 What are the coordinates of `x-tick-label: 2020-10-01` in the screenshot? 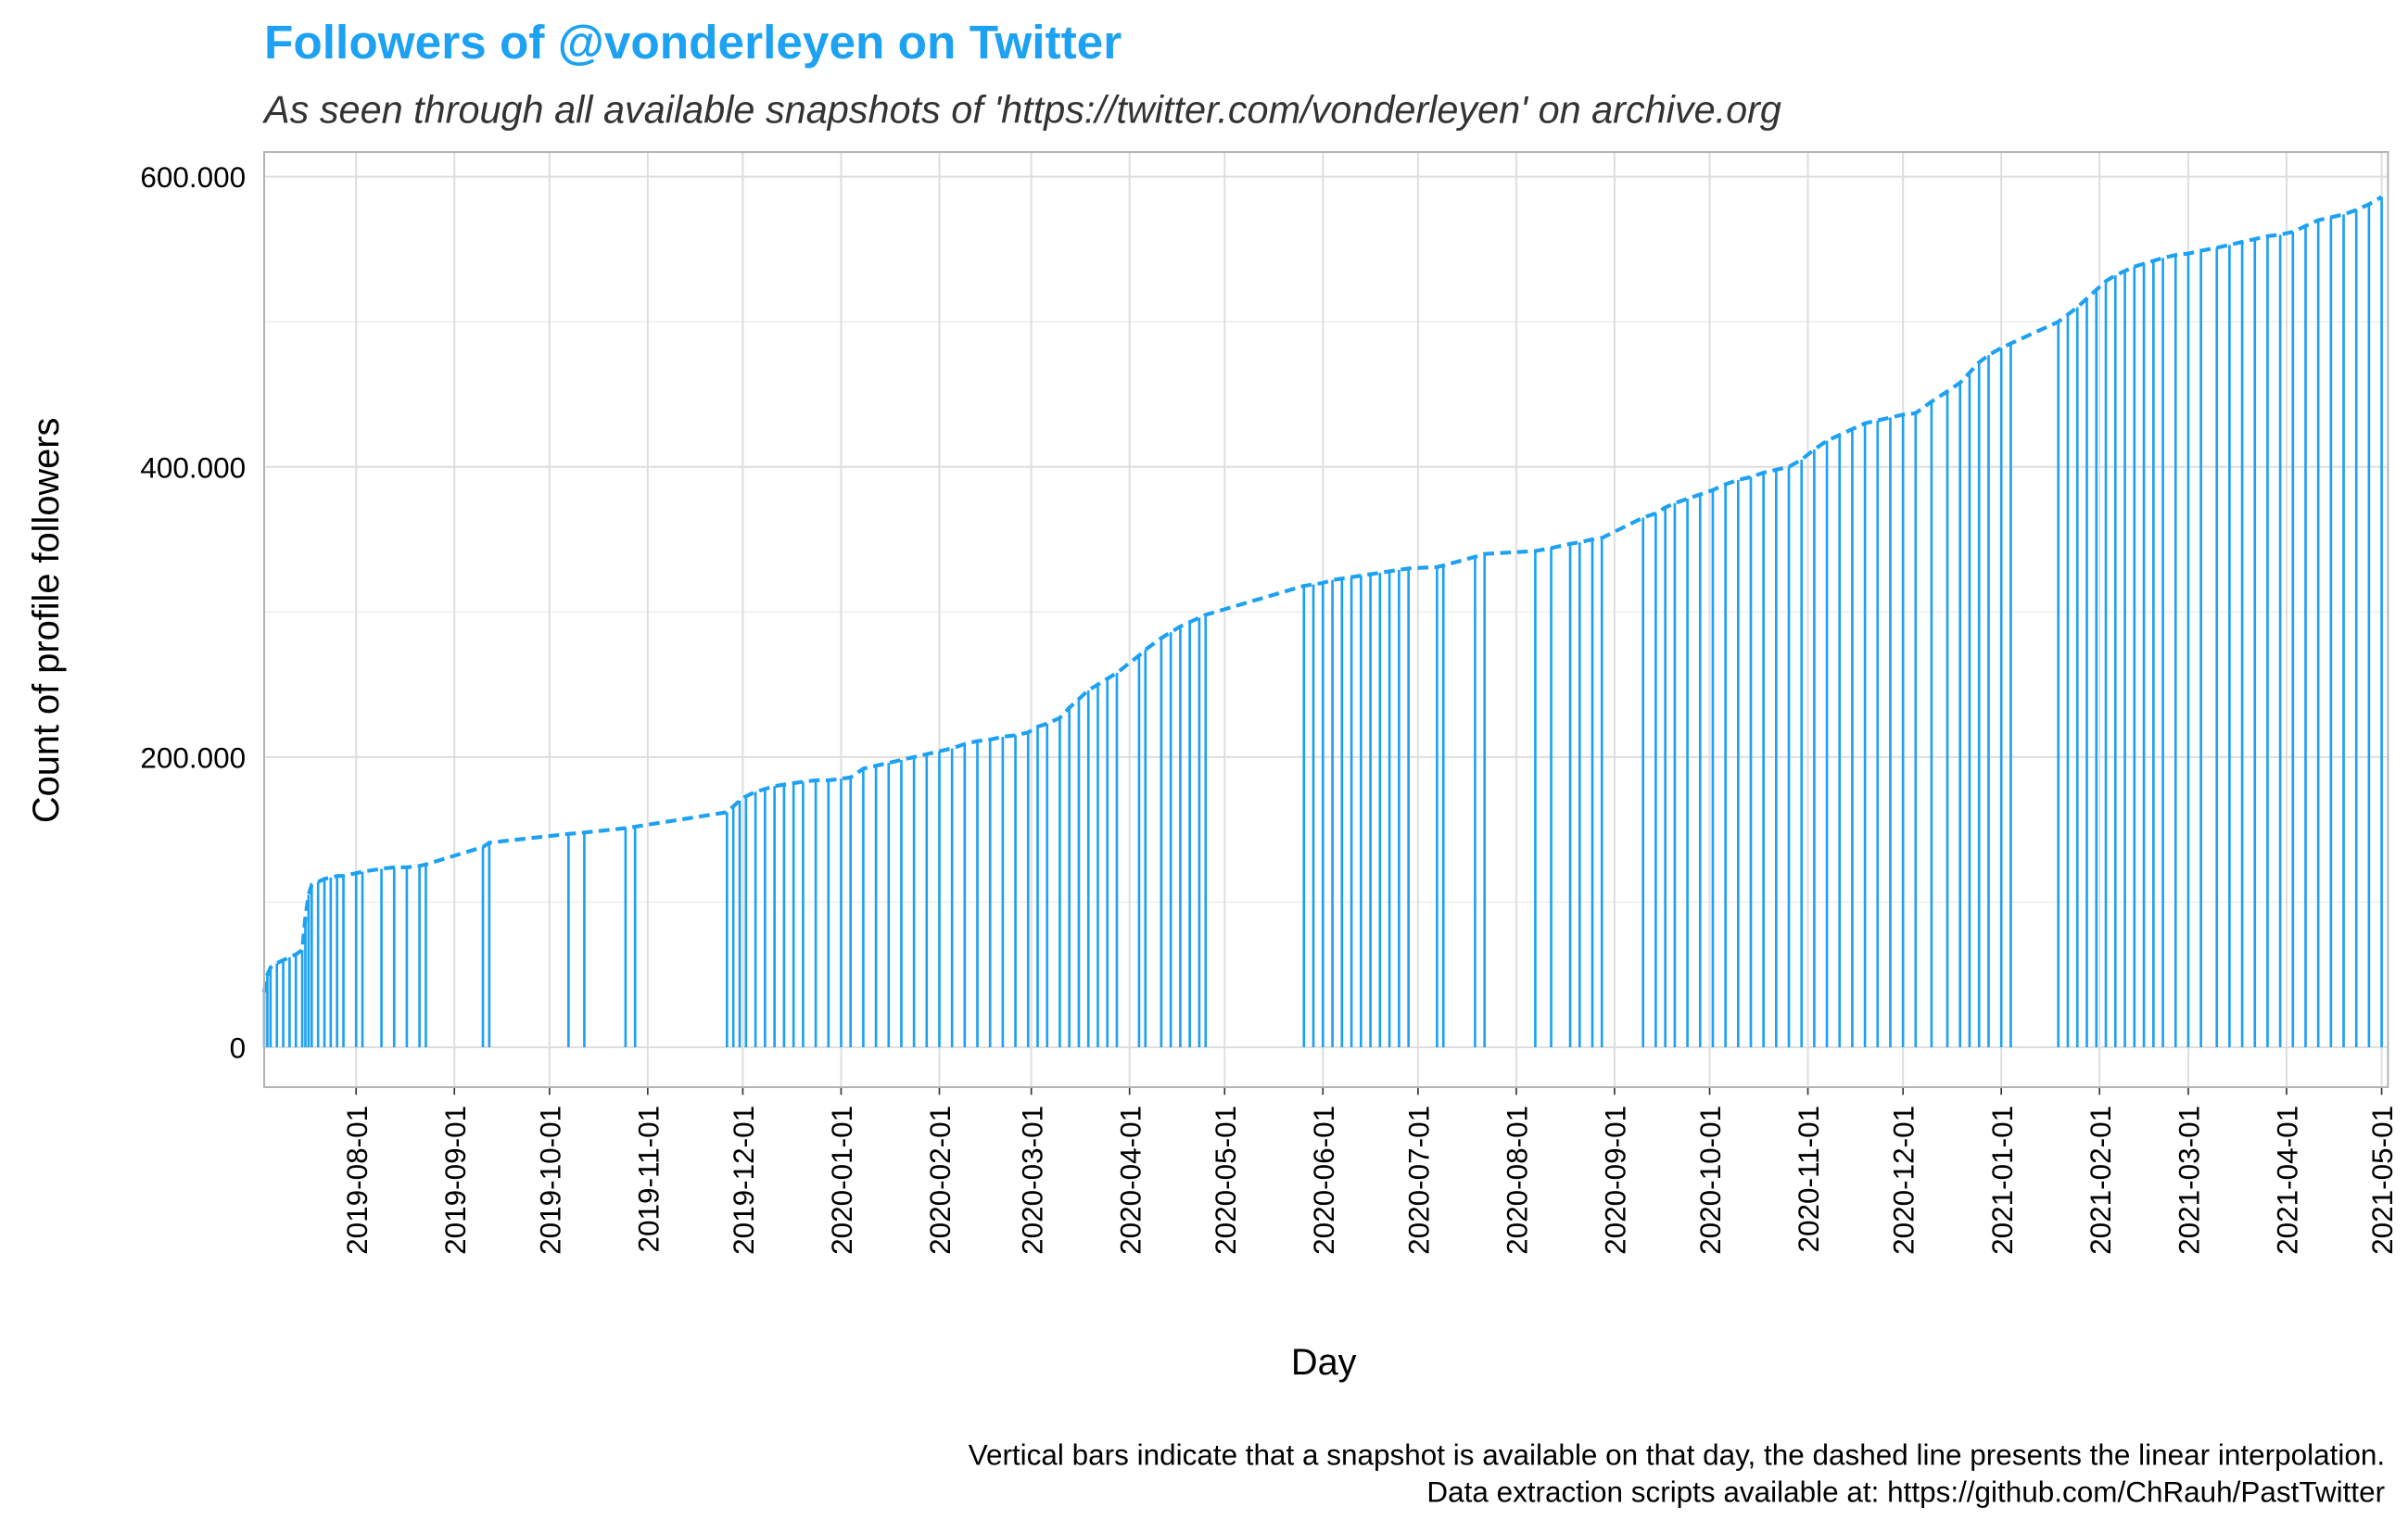 It's located at (1710, 1181).